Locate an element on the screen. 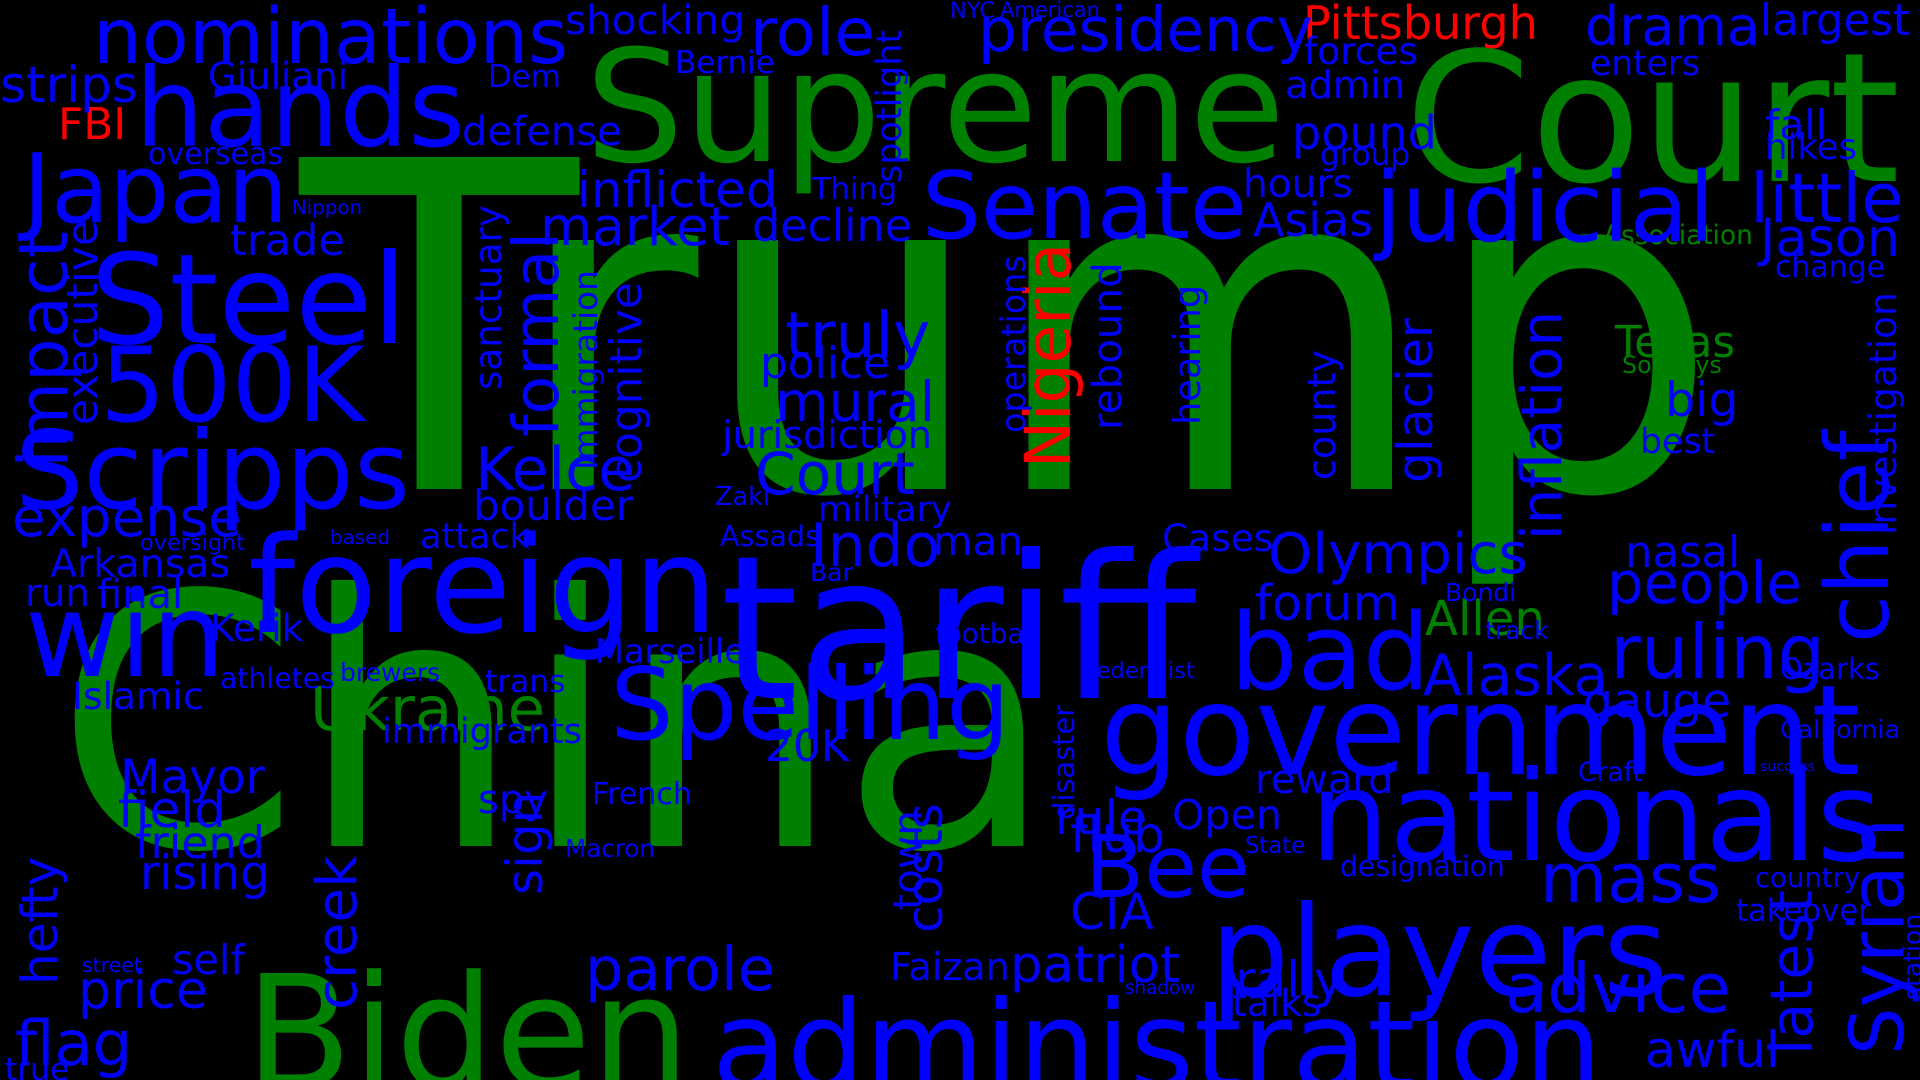 This screenshot has height=1080, width=1920. word-steel: Steel is located at coordinates (248, 300).